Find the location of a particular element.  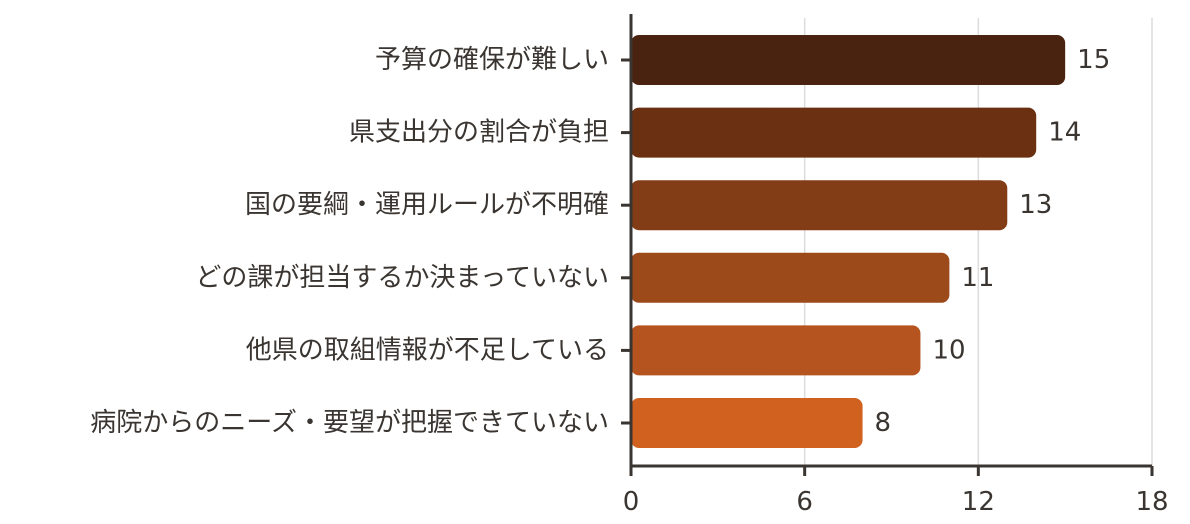

x-tick-label-0: 0 is located at coordinates (631, 502).